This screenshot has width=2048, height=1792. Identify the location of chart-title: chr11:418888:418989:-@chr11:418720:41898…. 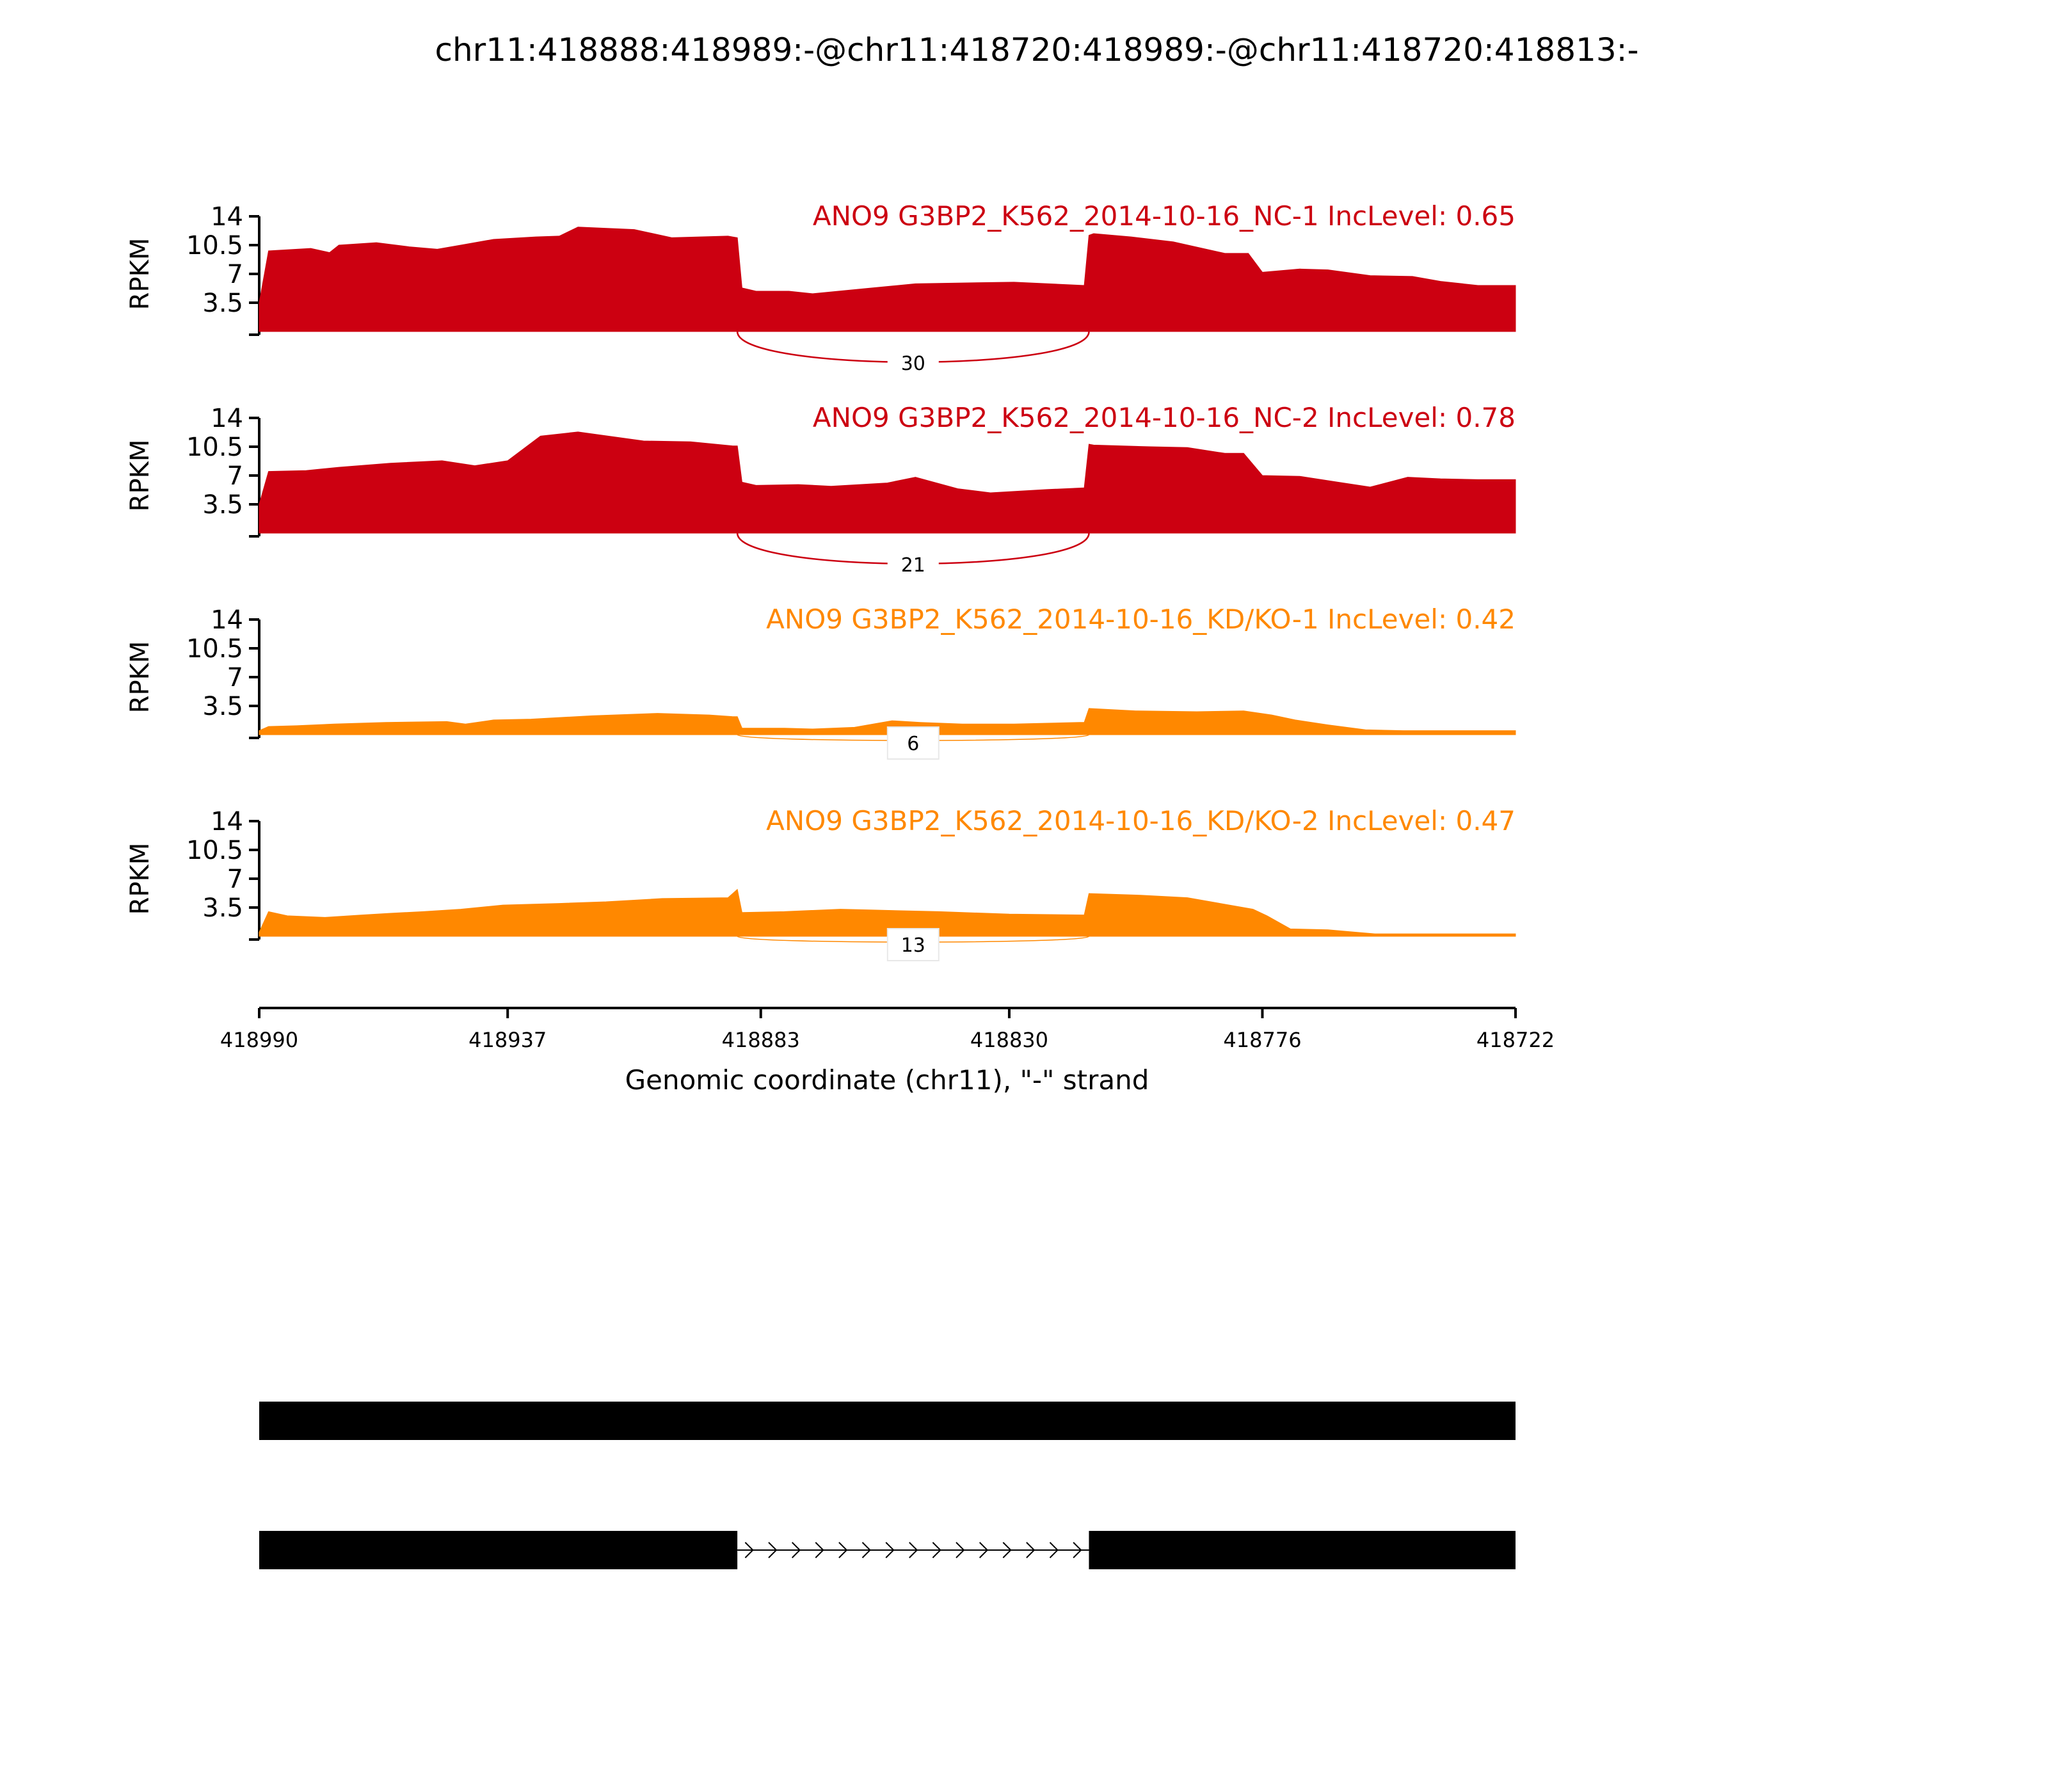
(1036, 49).